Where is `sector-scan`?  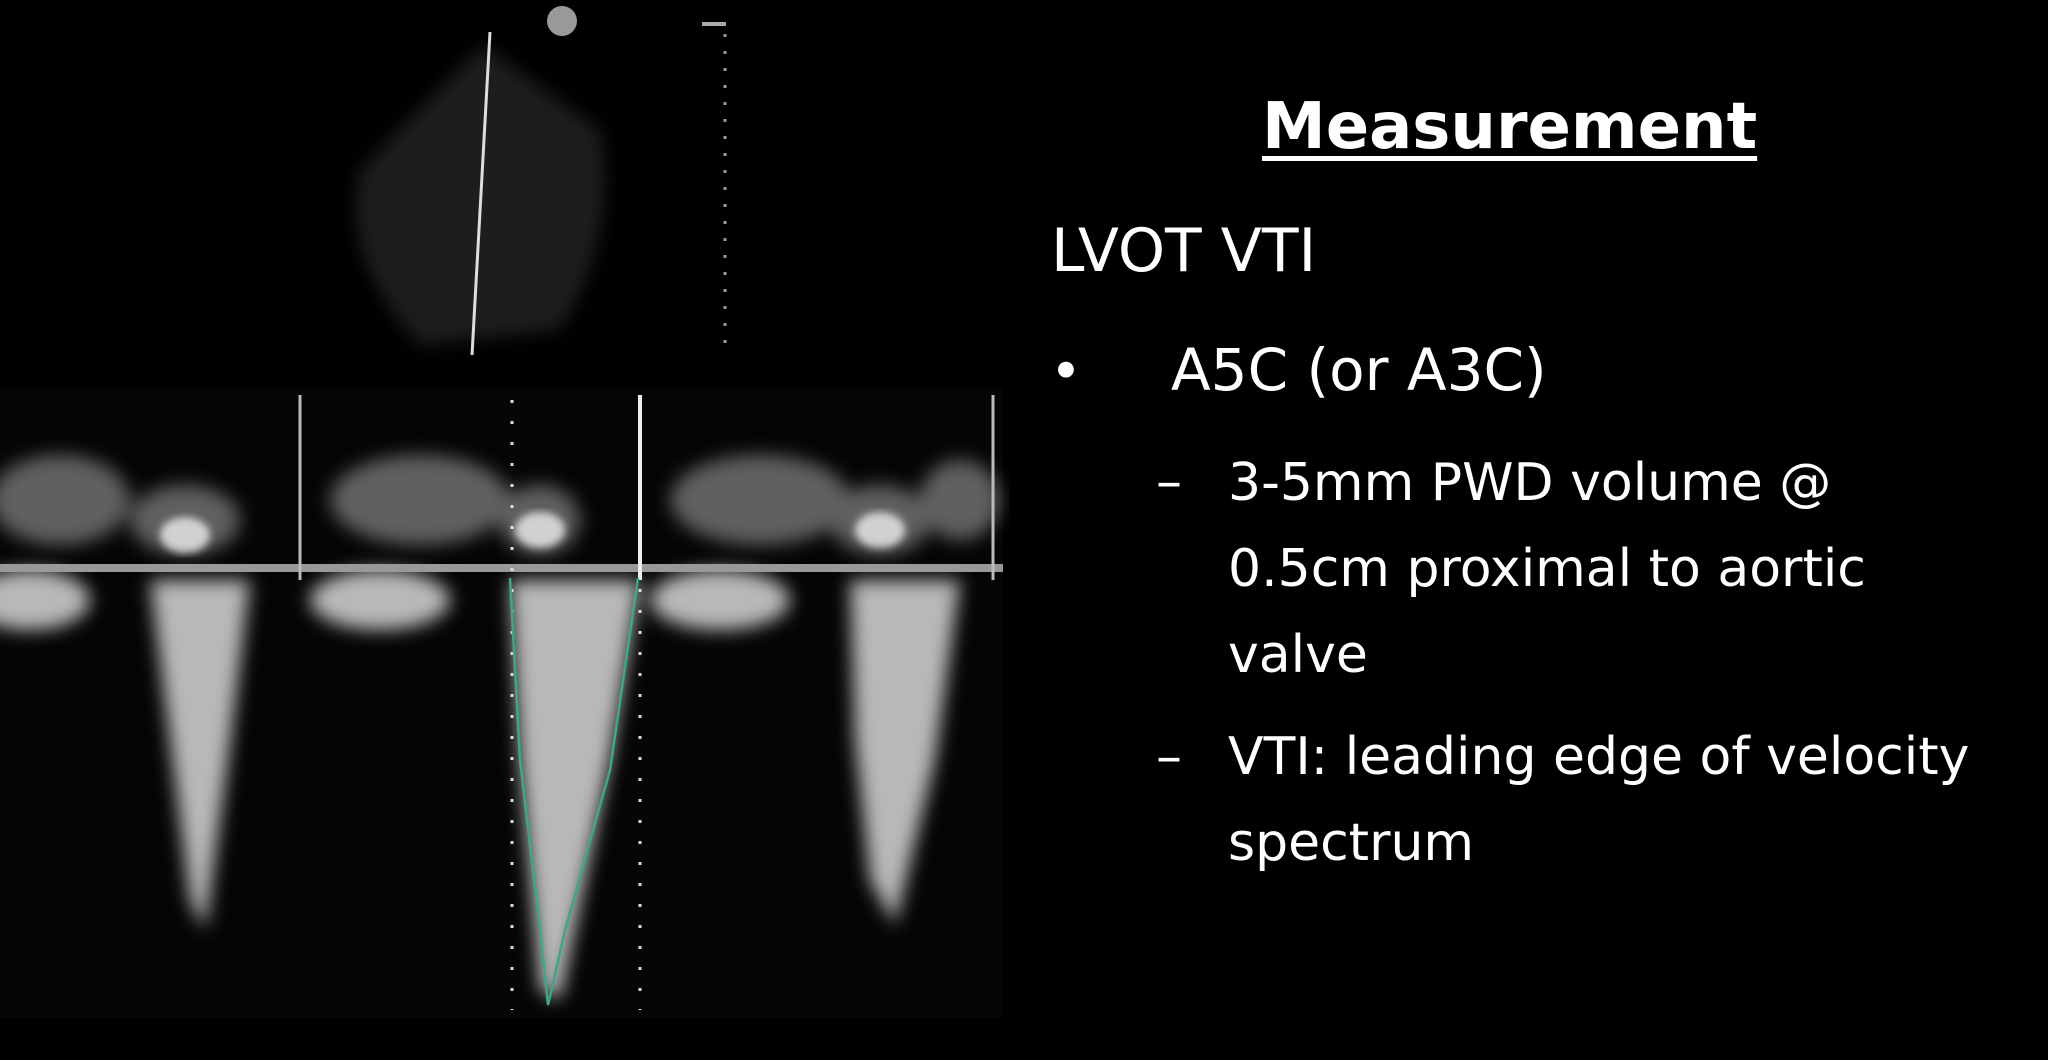
sector-scan is located at coordinates (541, 181).